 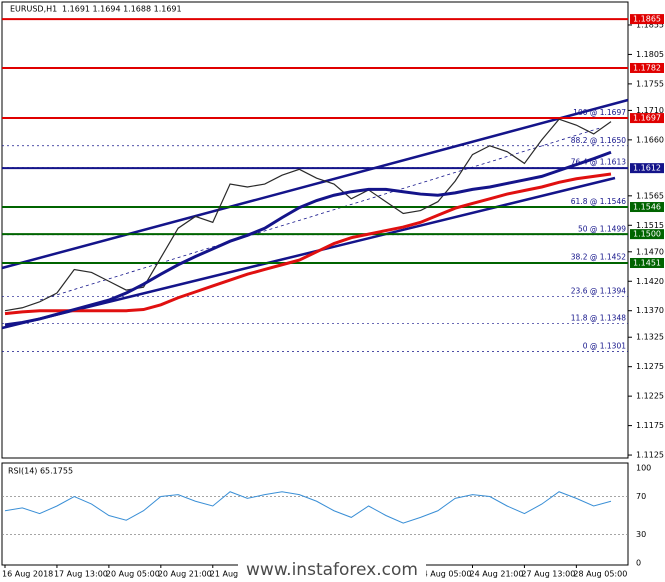 What do you see at coordinates (650, 83) in the screenshot?
I see `y-tick-label: 1.1755` at bounding box center [650, 83].